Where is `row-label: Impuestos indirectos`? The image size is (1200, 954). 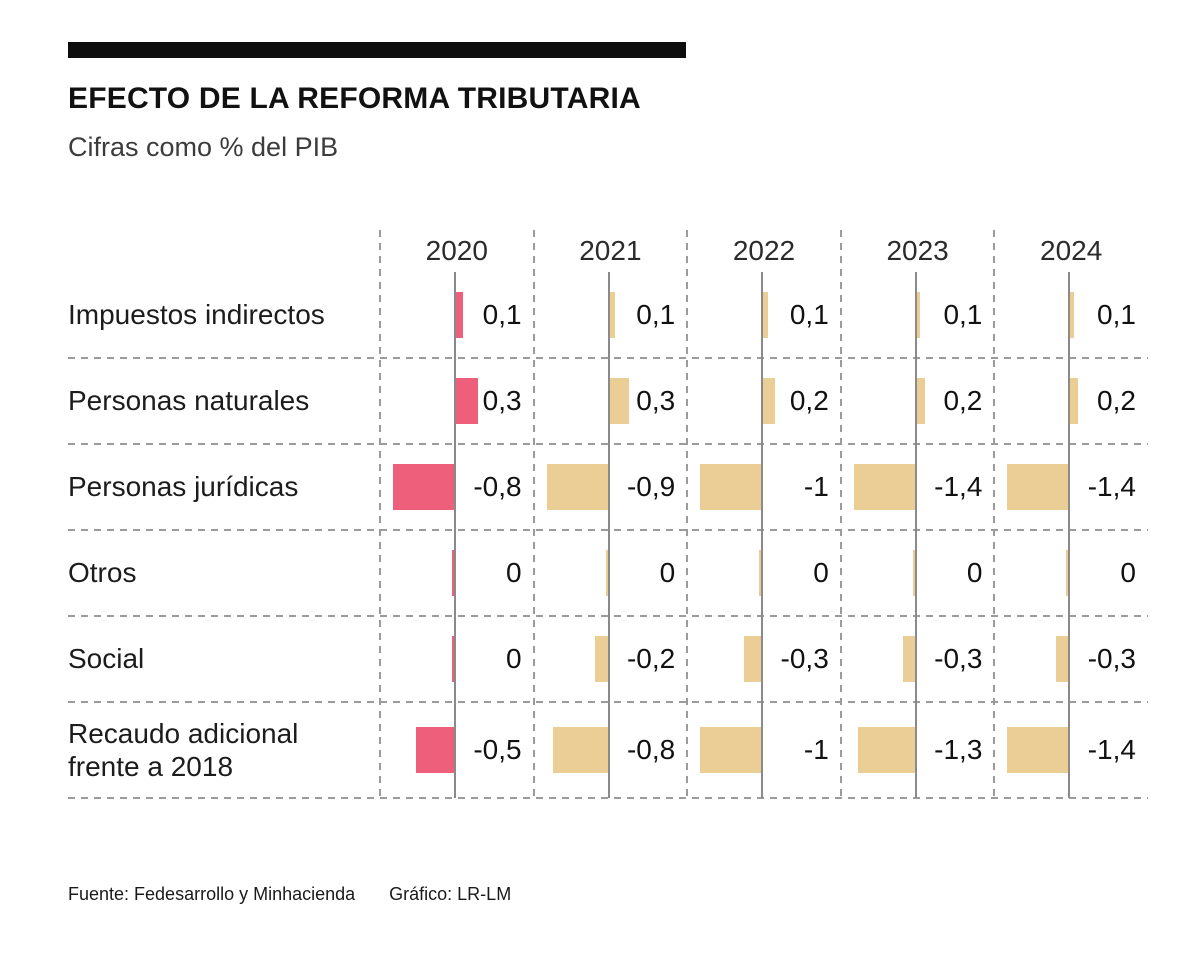 row-label: Impuestos indirectos is located at coordinates (196, 315).